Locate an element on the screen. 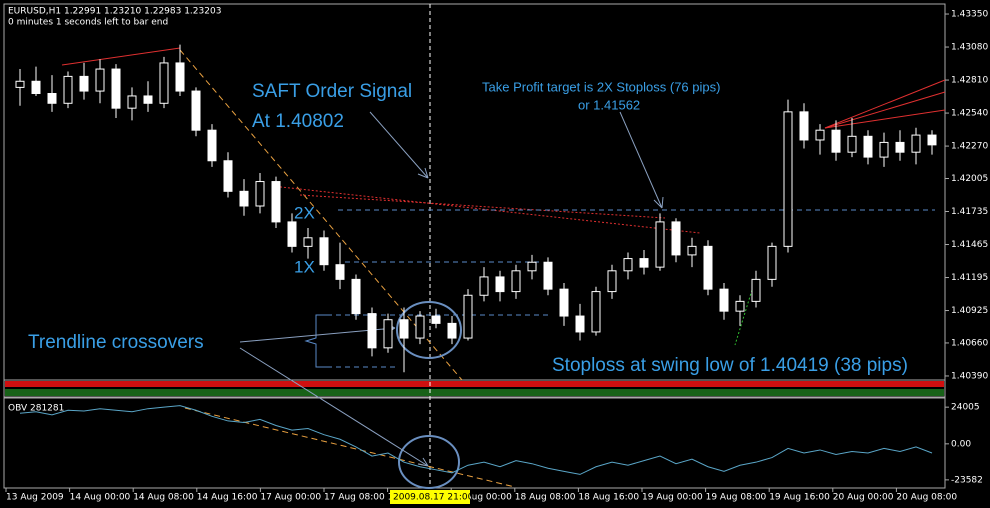  x-tick-label: 18 Aug 08:00 is located at coordinates (545, 498).